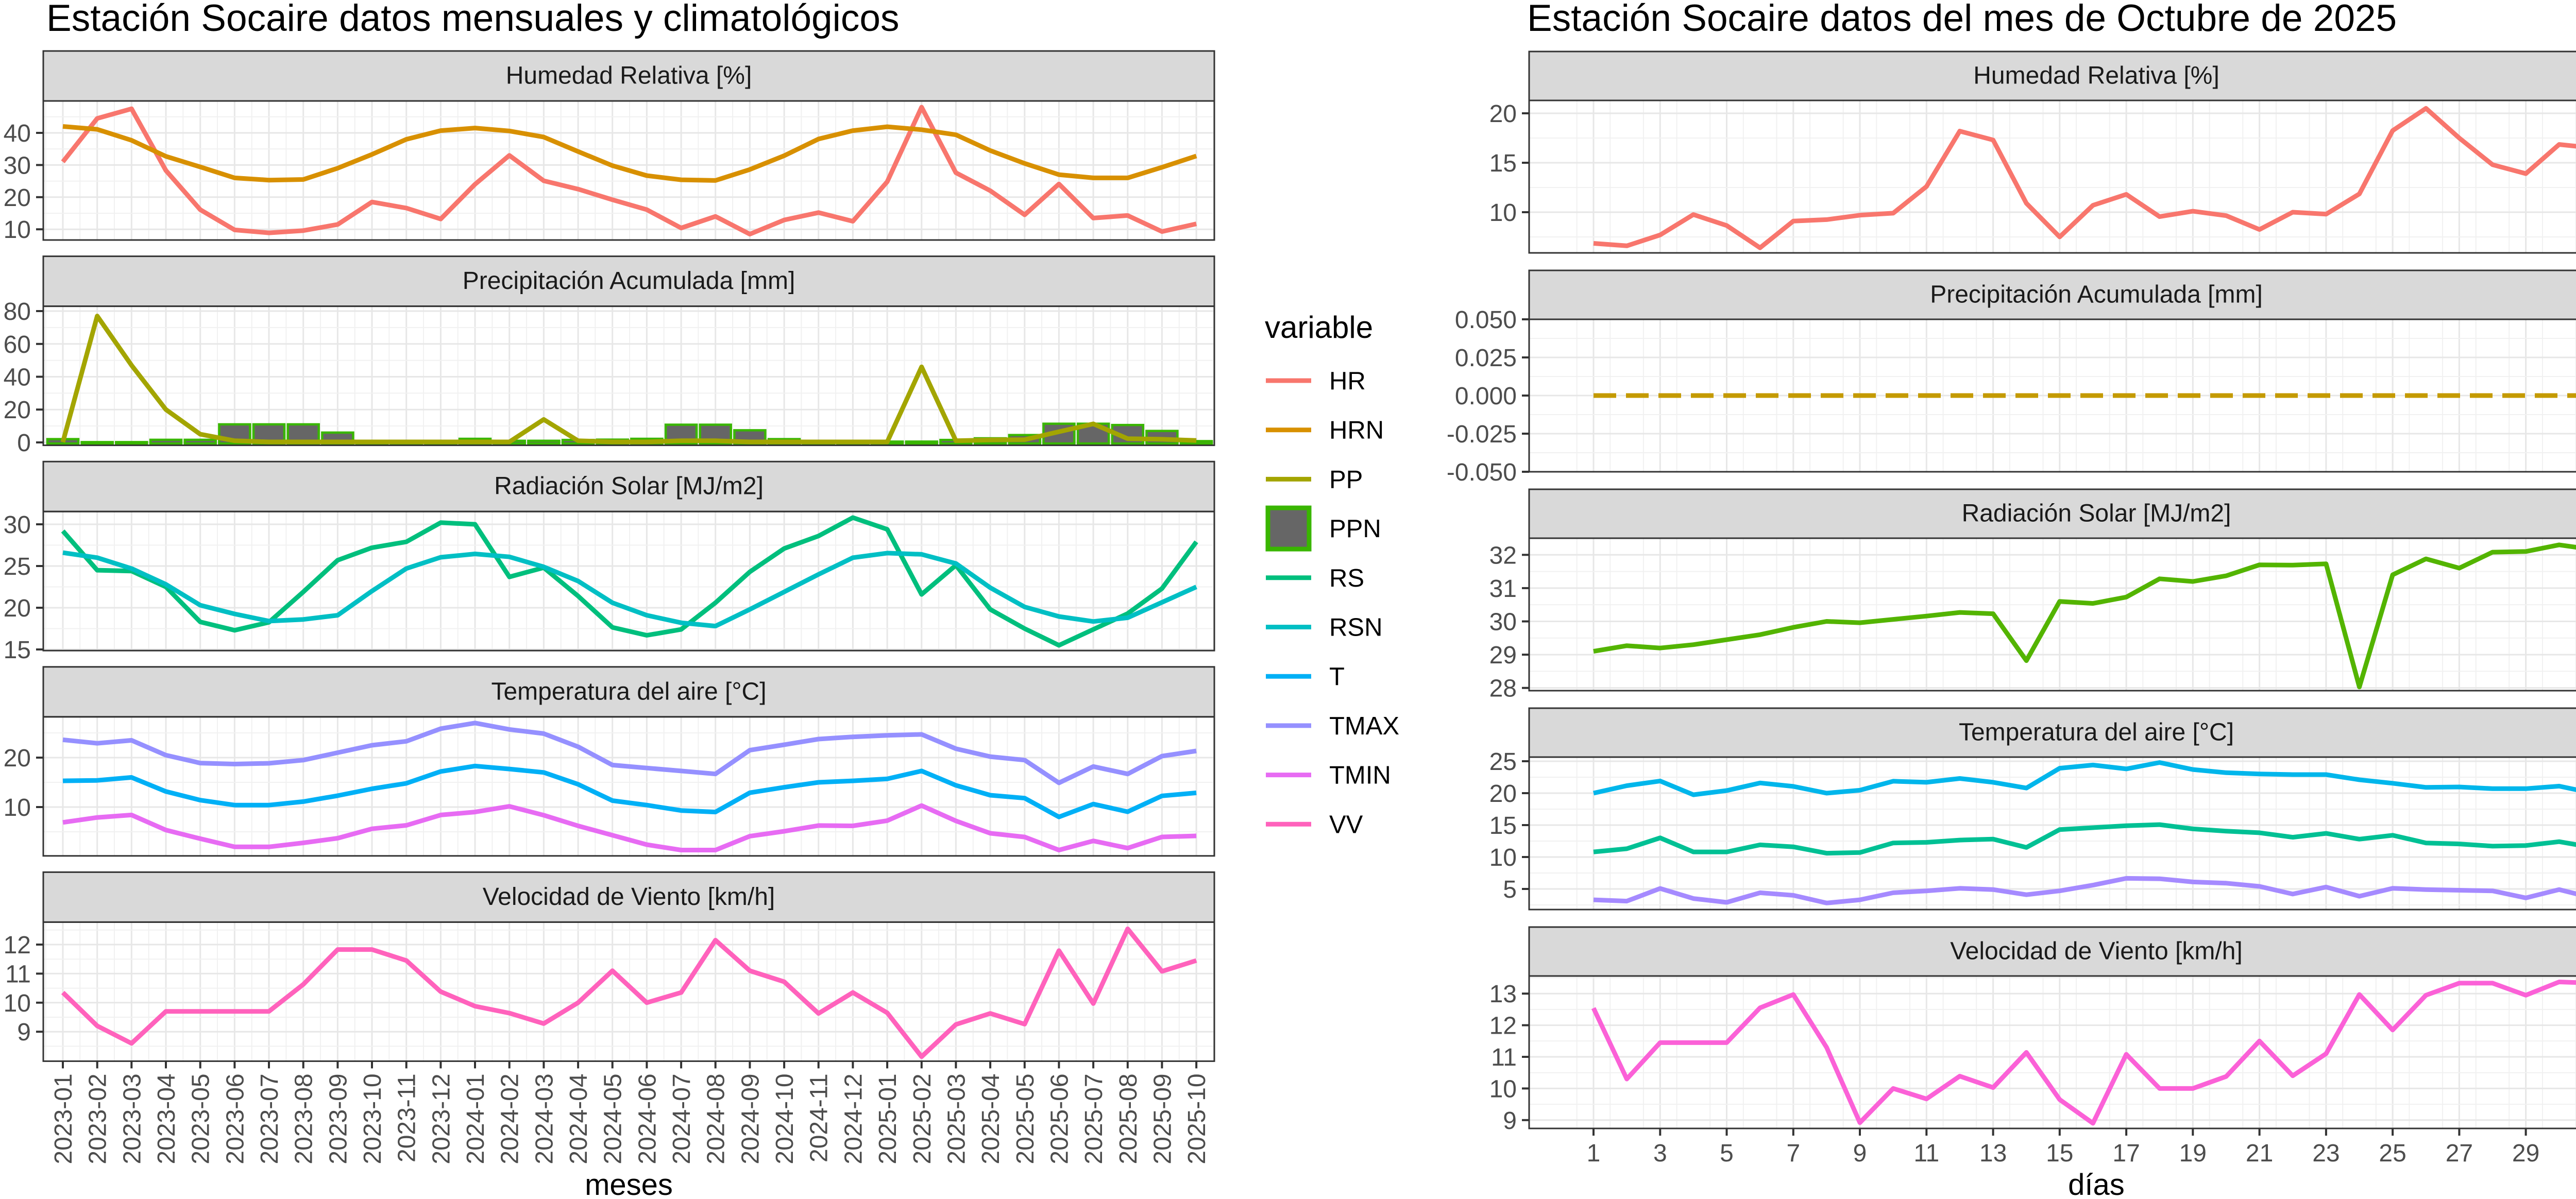  I want to click on svg-text: 2023-02, so click(98, 1118).